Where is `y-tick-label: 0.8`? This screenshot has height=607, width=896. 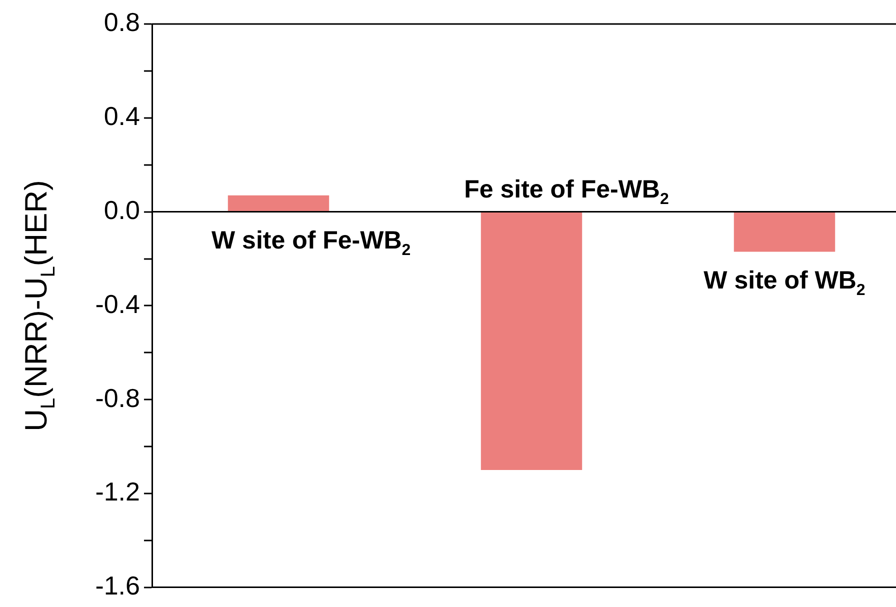
y-tick-label: 0.8 is located at coordinates (122, 22).